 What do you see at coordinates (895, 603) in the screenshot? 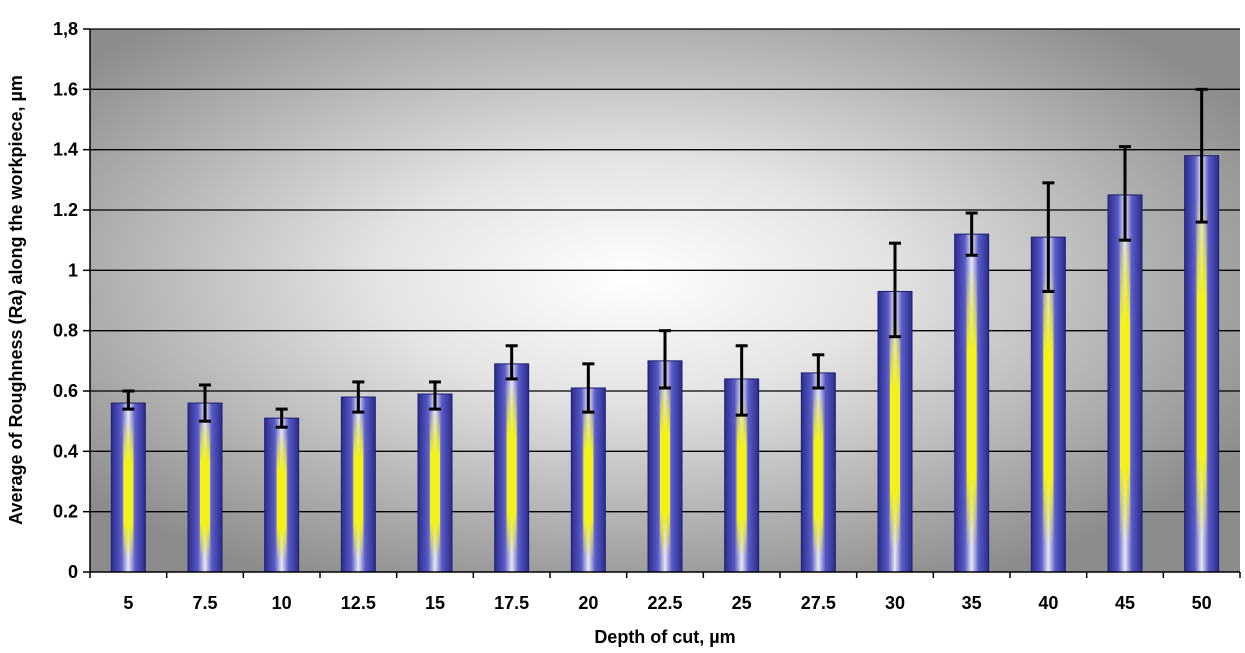
I see `x-tick-label: 30` at bounding box center [895, 603].